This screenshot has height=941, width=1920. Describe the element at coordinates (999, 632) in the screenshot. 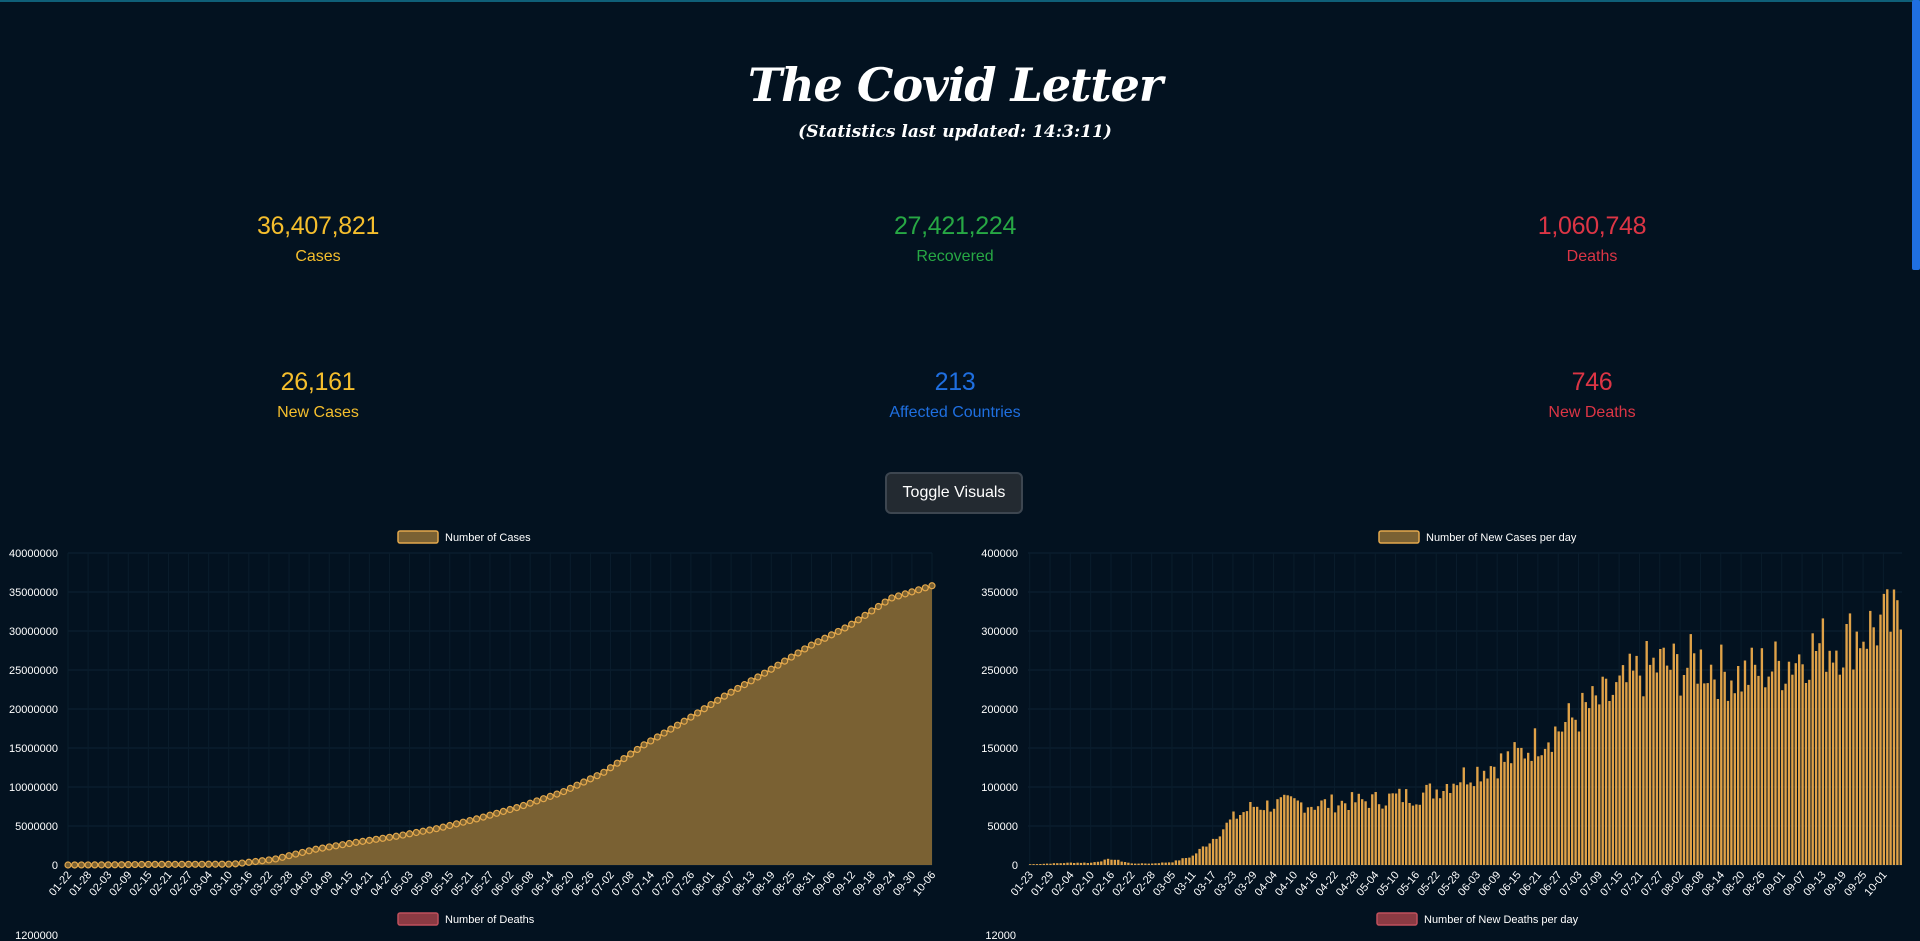

I see `new-cases-y-tick: 300000` at that location.